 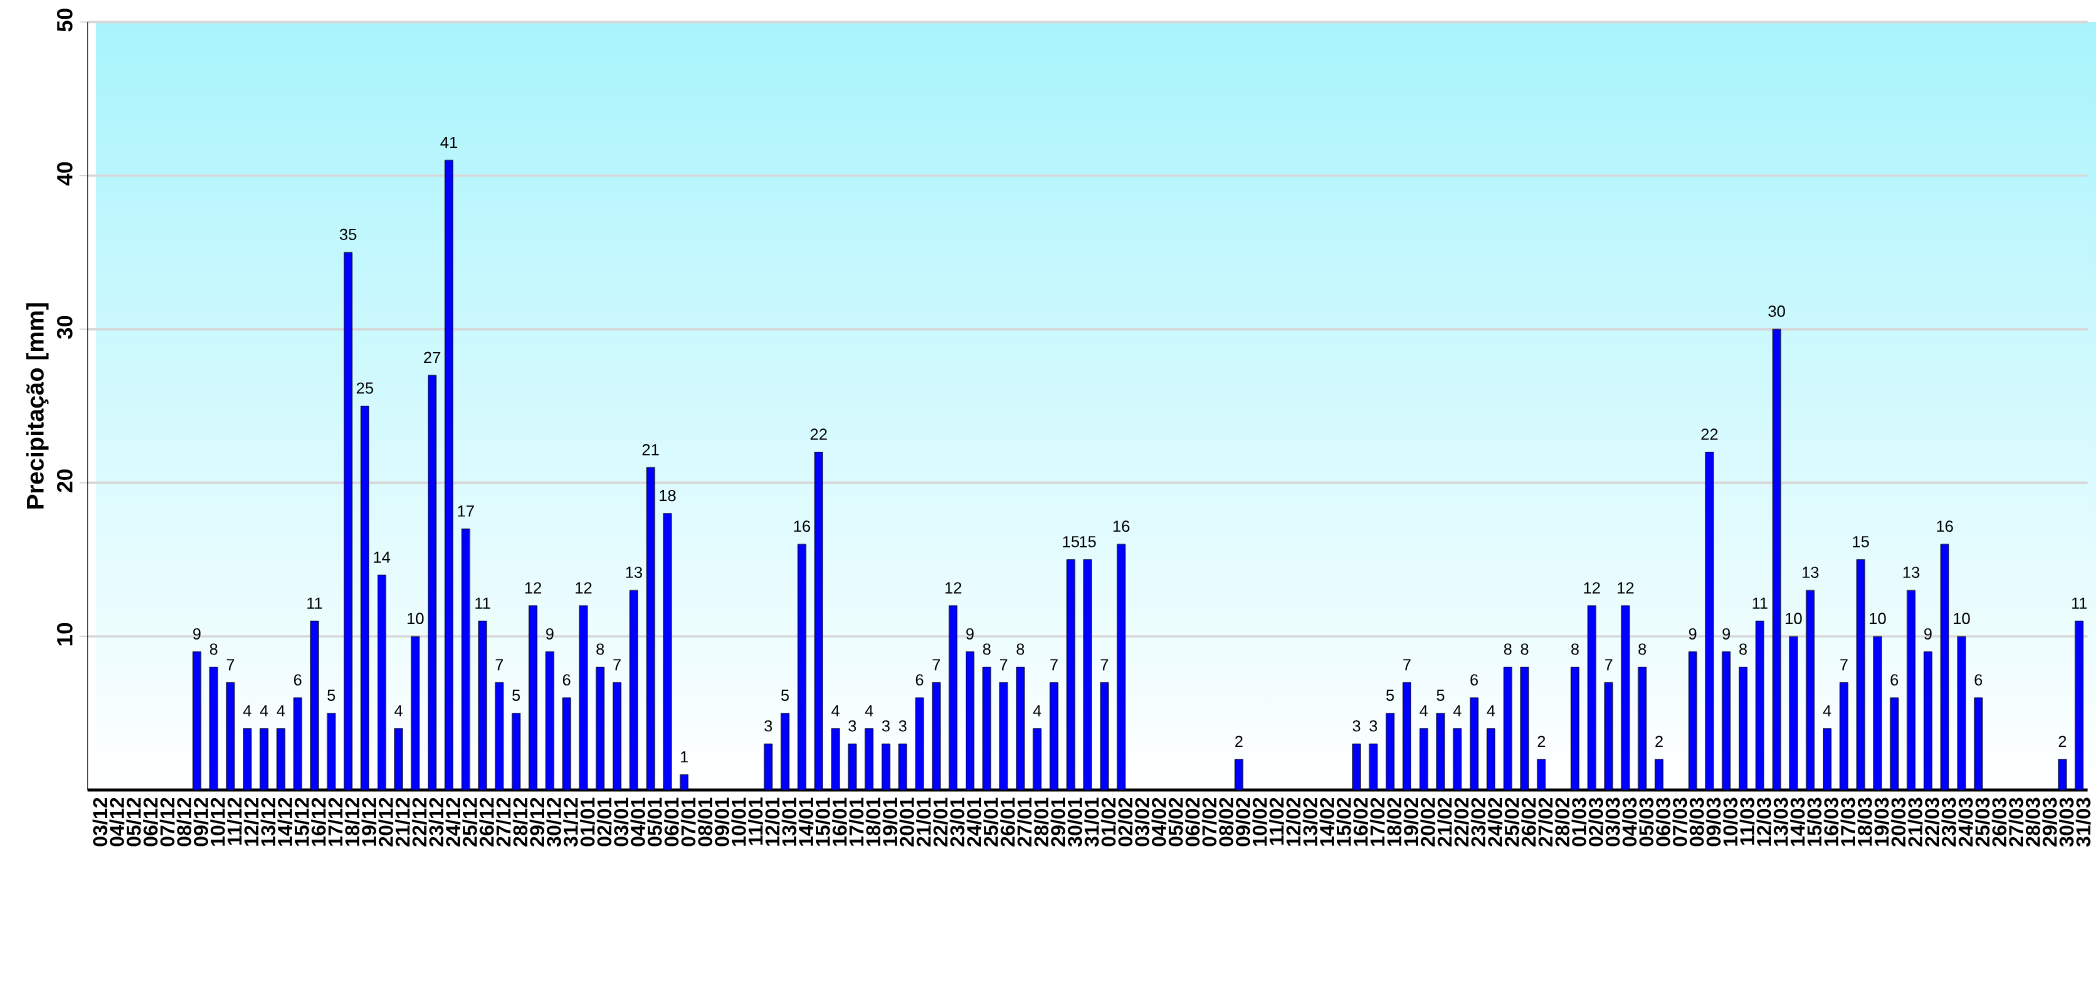 What do you see at coordinates (1596, 822) in the screenshot?
I see `x-tick-label: 02/03` at bounding box center [1596, 822].